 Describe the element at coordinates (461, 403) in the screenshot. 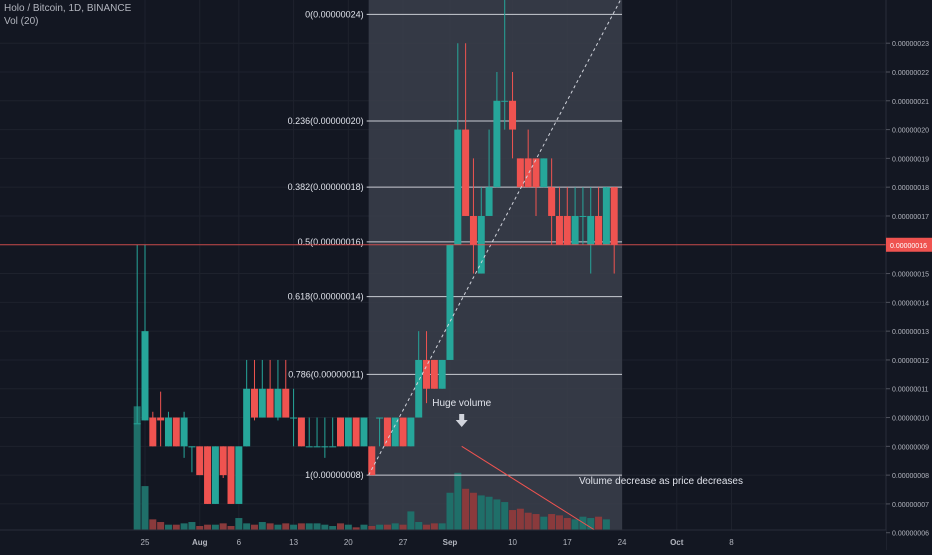

I see `annotation-huge-volume: Huge volume` at that location.